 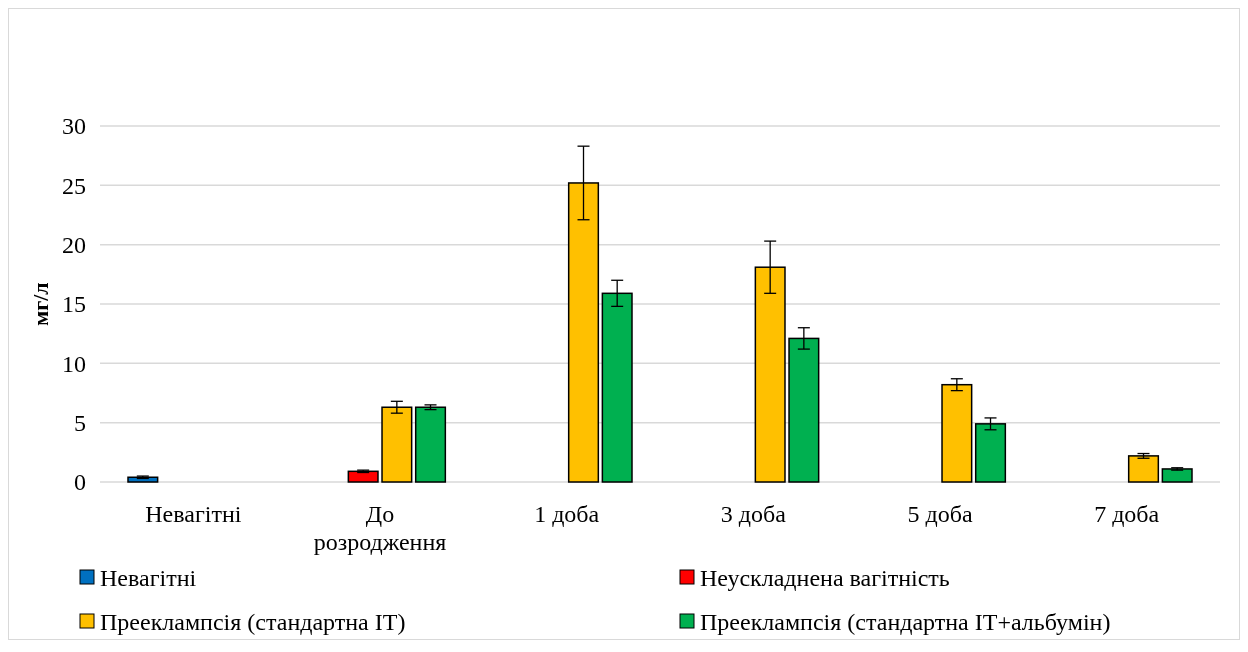 What do you see at coordinates (74, 363) in the screenshot?
I see `y-tick-label: 10` at bounding box center [74, 363].